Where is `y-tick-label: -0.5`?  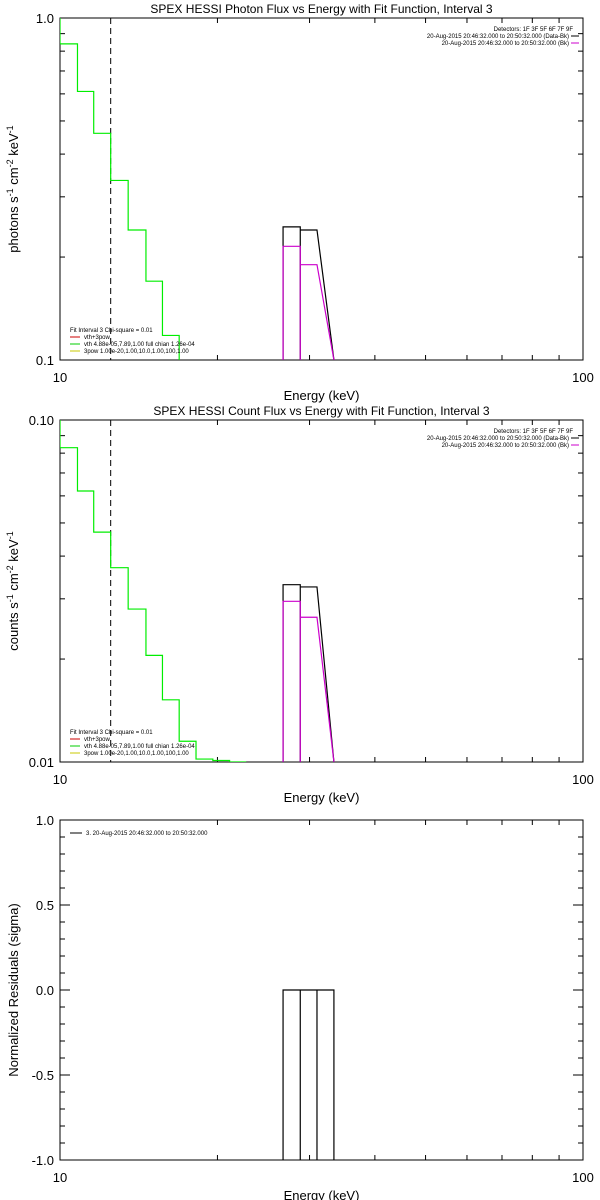 y-tick-label: -0.5 is located at coordinates (43, 1075).